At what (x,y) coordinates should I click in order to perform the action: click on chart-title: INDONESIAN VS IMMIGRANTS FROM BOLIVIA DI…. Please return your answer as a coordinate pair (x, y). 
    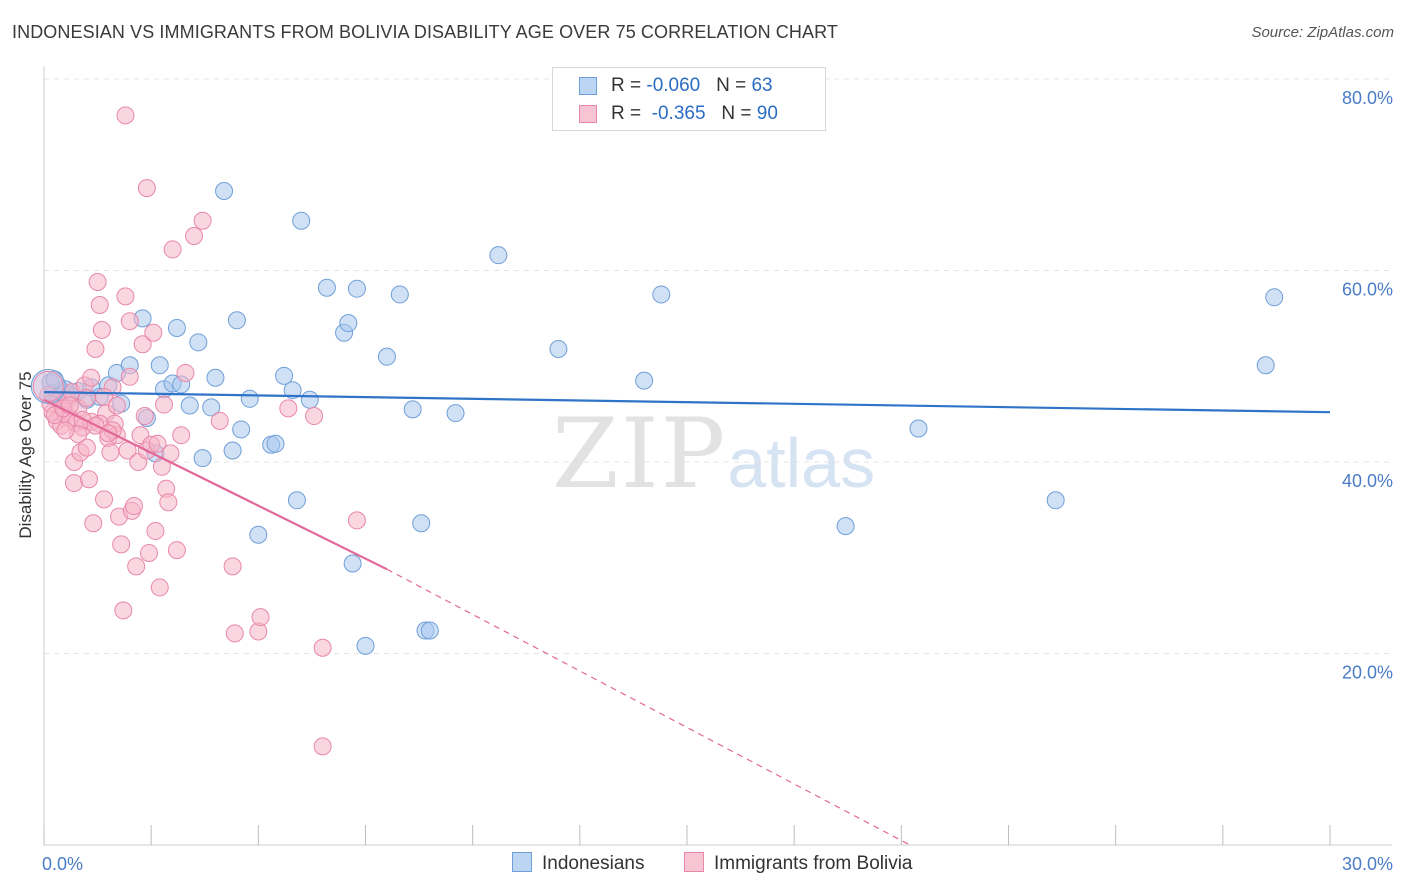
    Looking at the image, I should click on (425, 32).